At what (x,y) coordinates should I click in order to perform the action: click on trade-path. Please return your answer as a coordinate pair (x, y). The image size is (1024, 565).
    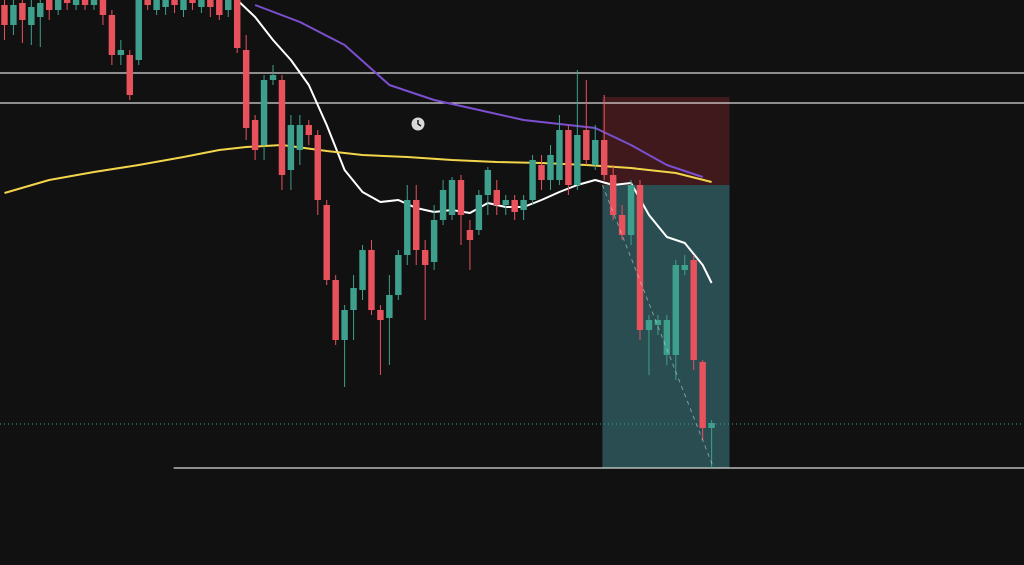
    Looking at the image, I should click on (658, 326).